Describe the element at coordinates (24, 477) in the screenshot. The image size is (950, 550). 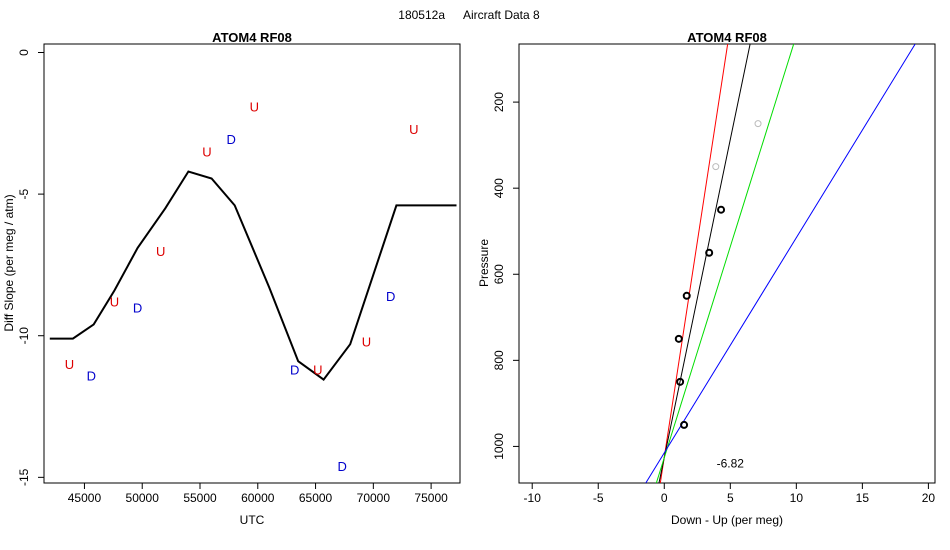
I see `left-y-tick-label: -15` at that location.